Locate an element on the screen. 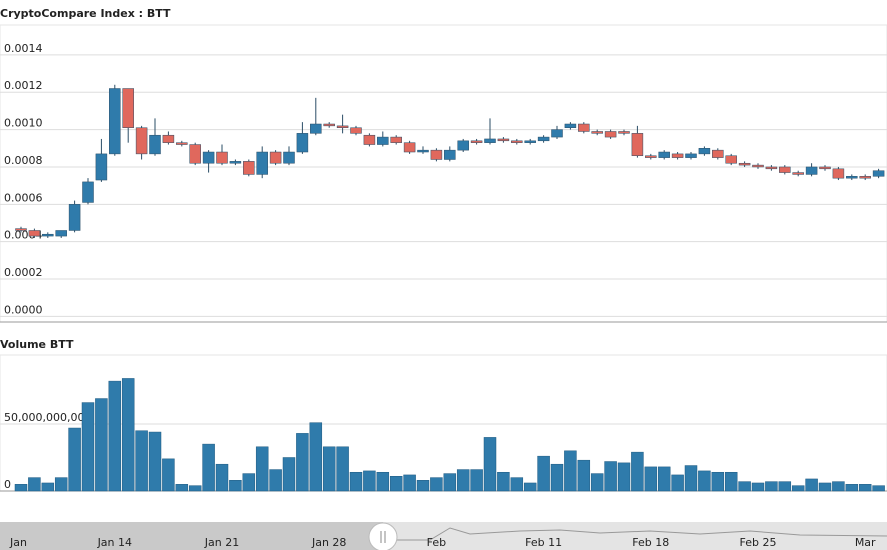 The width and height of the screenshot is (887, 550). navigator-handle is located at coordinates (383, 536).